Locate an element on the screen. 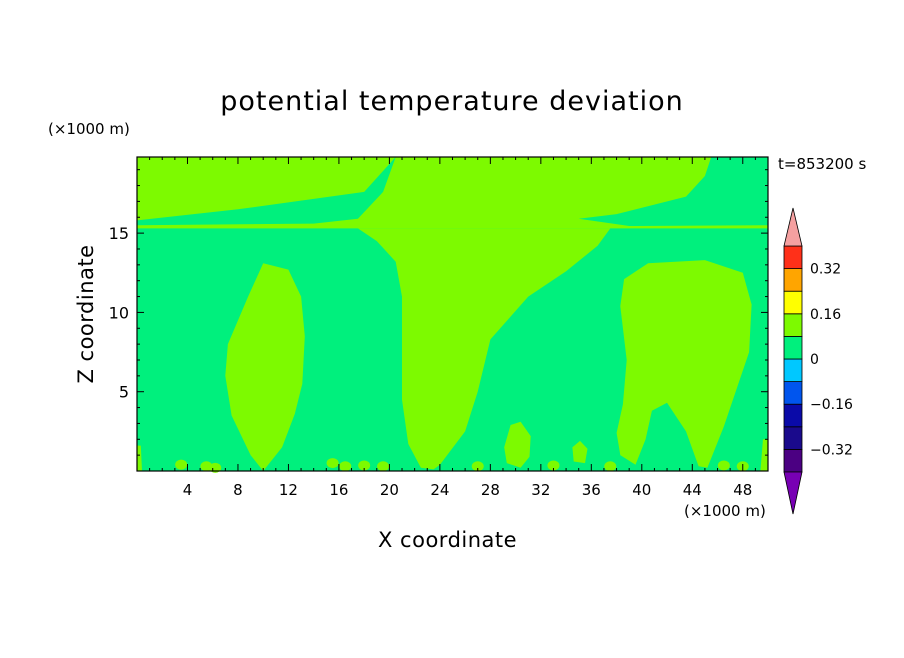 This screenshot has height=658, width=904. colorbar-tick-label: 0.32 is located at coordinates (825, 270).